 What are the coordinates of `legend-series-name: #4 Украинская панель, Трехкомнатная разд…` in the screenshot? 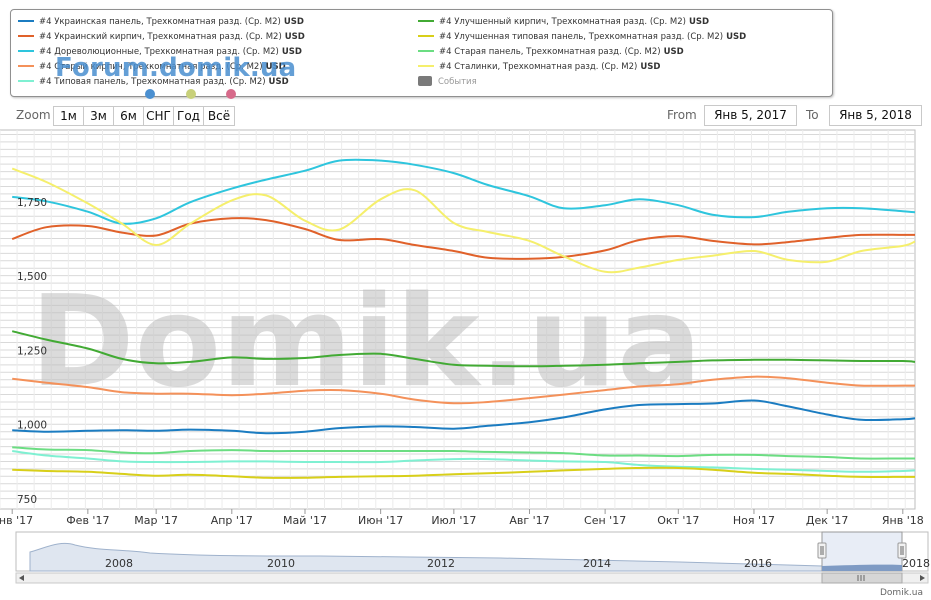 It's located at (160, 22).